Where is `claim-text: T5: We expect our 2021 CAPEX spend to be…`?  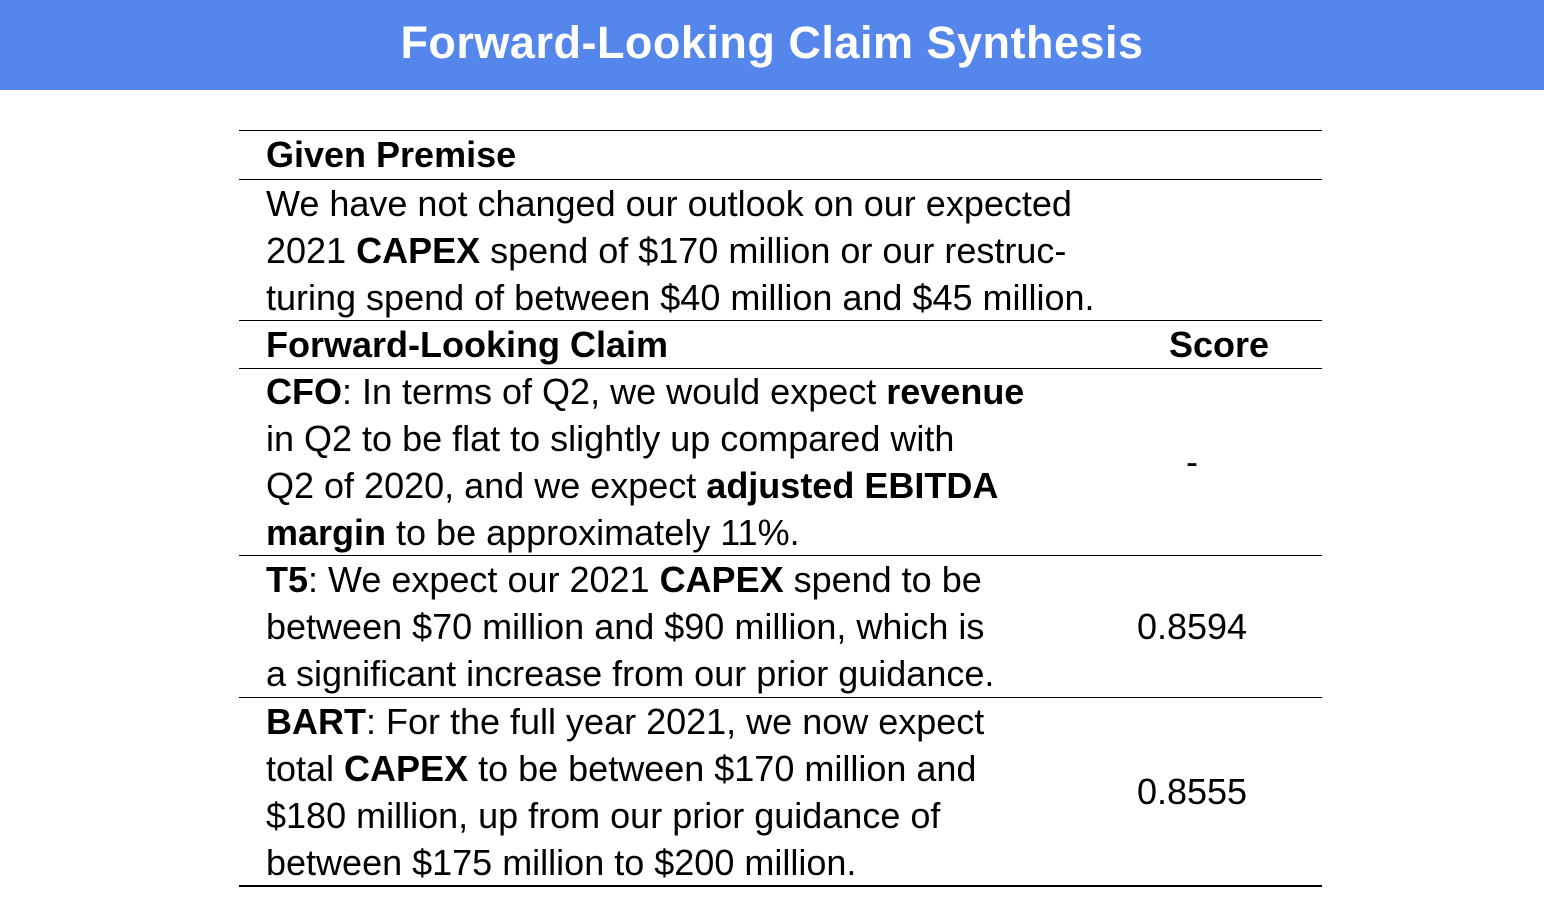 claim-text: T5: We expect our 2021 CAPEX spend to be… is located at coordinates (630, 626).